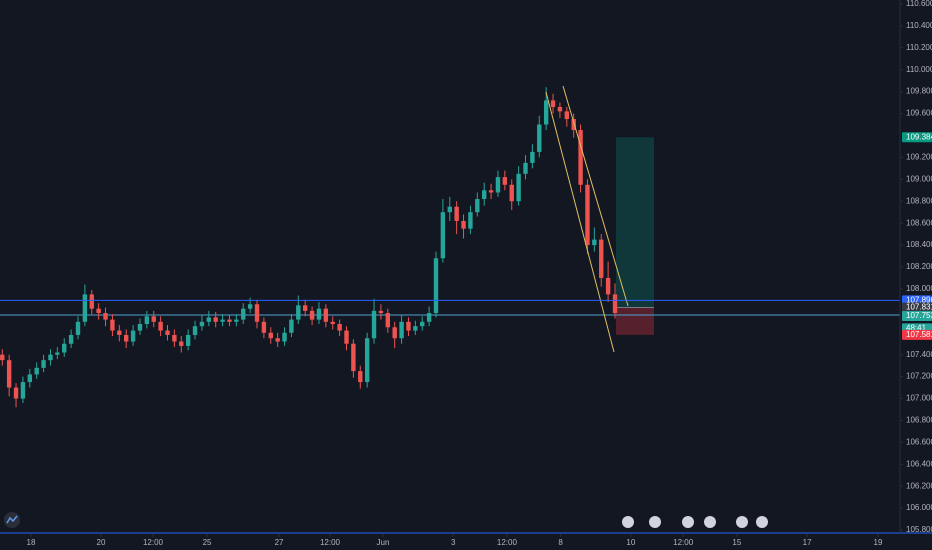  I want to click on x-tick-label: 8, so click(560, 542).